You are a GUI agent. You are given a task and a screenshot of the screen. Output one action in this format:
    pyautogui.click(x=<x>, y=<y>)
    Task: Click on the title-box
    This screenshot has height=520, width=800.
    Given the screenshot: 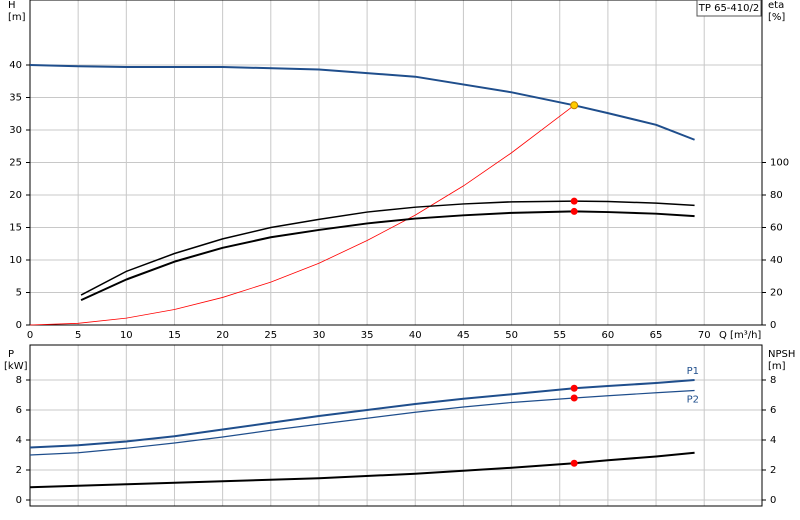 What is the action you would take?
    pyautogui.click(x=729, y=8)
    